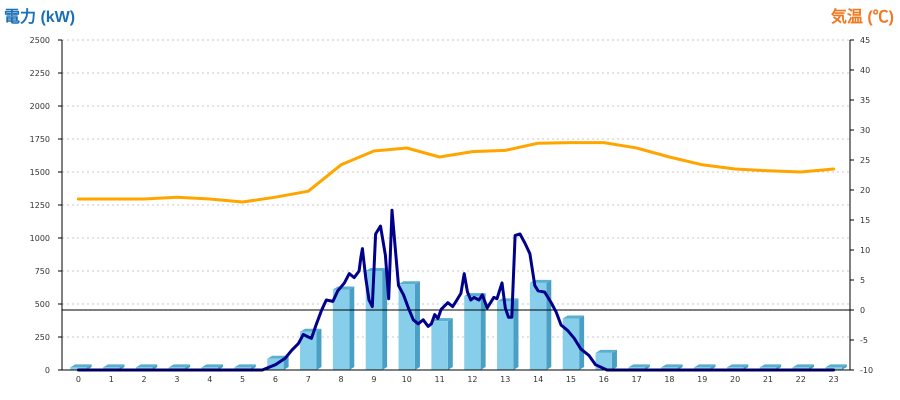 The width and height of the screenshot is (900, 400). I want to click on left-tick-labels: 0 250 500 750 1000 1250 1500 1750 2000 2250 2500, so click(46, 205).